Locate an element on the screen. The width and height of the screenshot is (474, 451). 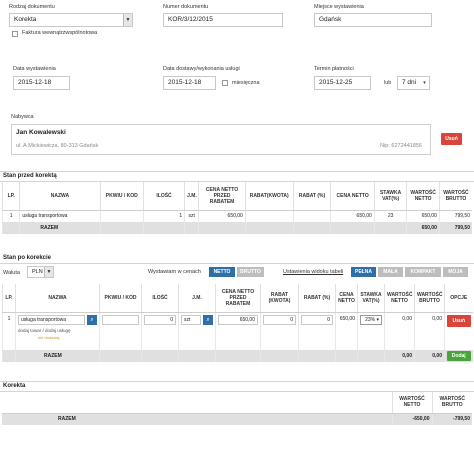
view-option-small: MAŁA is located at coordinates (390, 272).